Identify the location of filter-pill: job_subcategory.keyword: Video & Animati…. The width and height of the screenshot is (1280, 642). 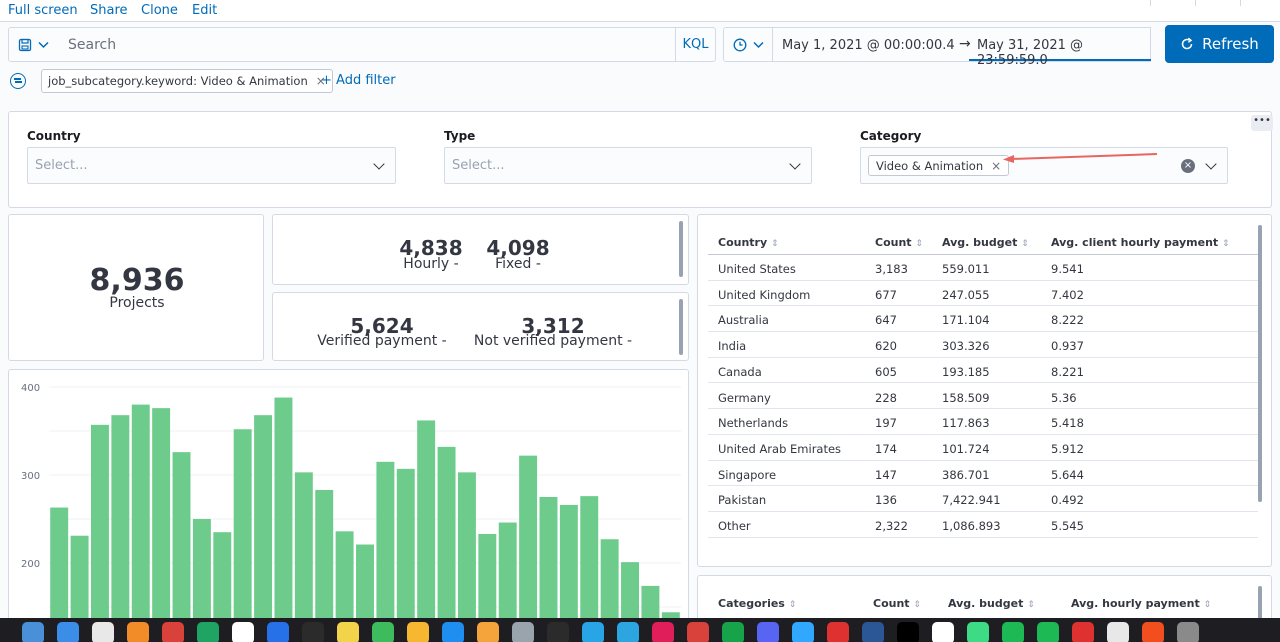
(187, 81).